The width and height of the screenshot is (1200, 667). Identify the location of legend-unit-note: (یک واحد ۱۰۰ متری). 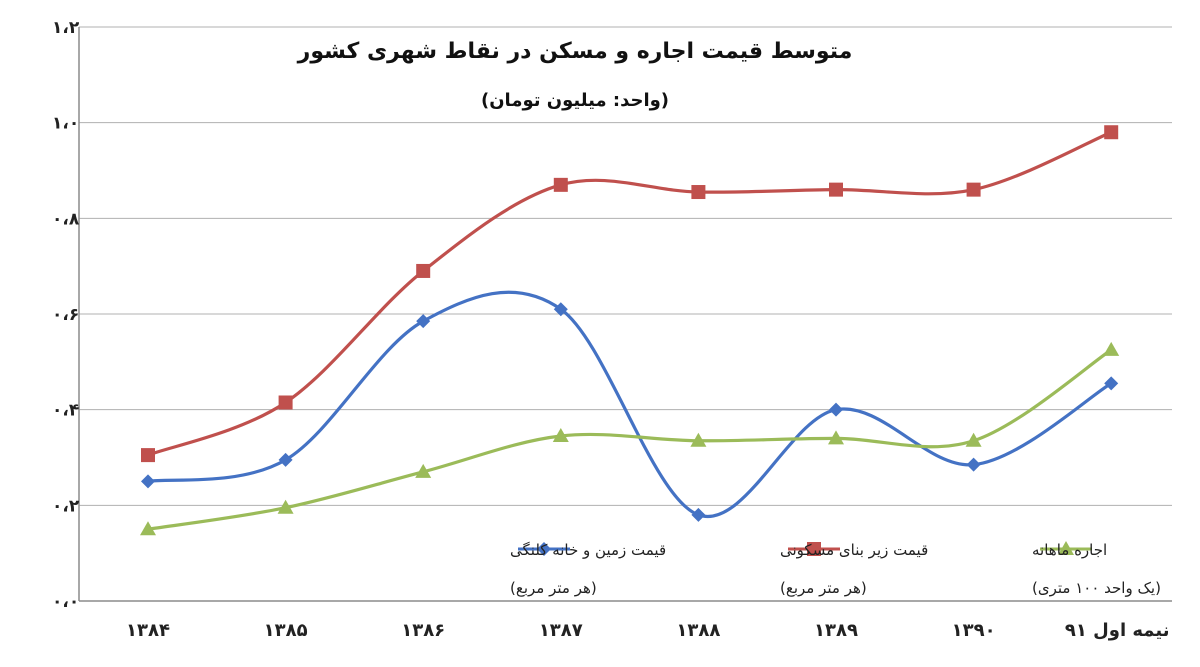
(1096, 588).